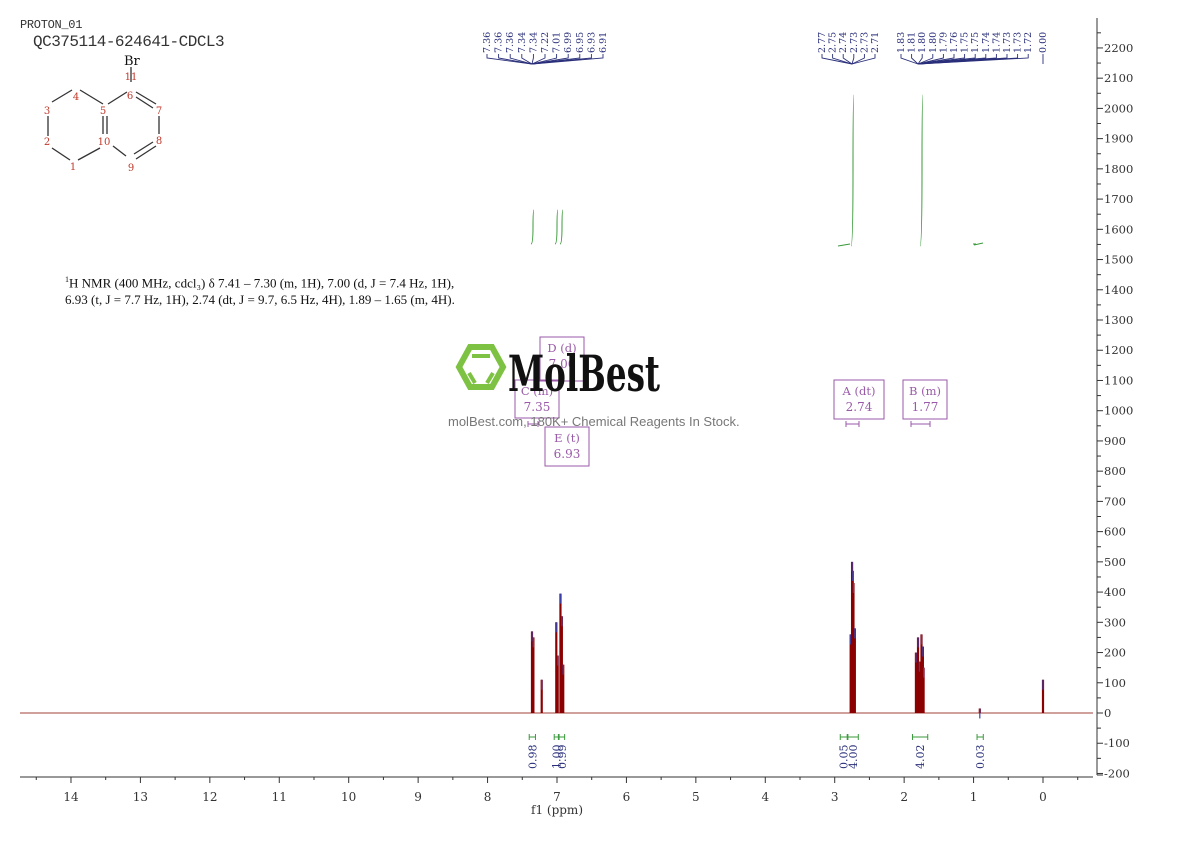  Describe the element at coordinates (1118, 139) in the screenshot. I see `y-tick-label: 1900` at that location.